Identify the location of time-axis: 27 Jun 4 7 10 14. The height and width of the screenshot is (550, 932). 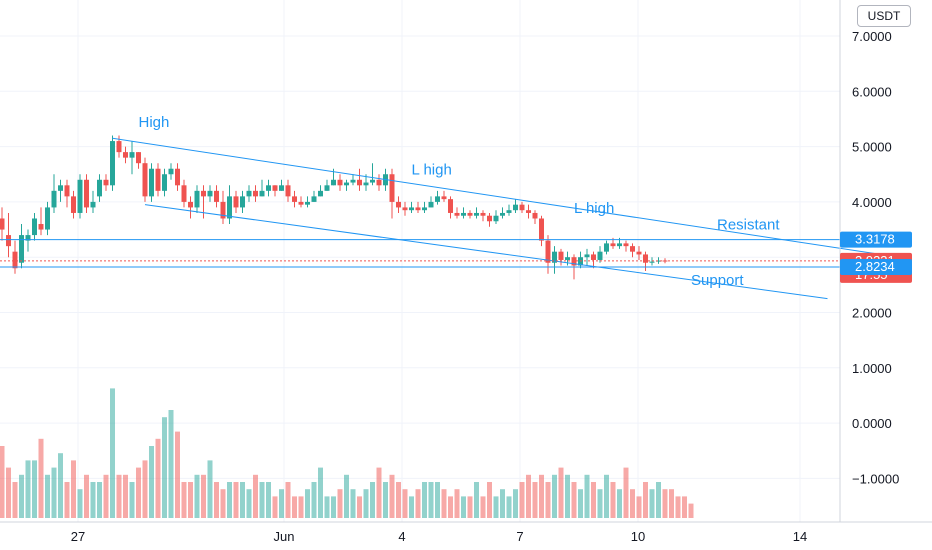
(439, 536).